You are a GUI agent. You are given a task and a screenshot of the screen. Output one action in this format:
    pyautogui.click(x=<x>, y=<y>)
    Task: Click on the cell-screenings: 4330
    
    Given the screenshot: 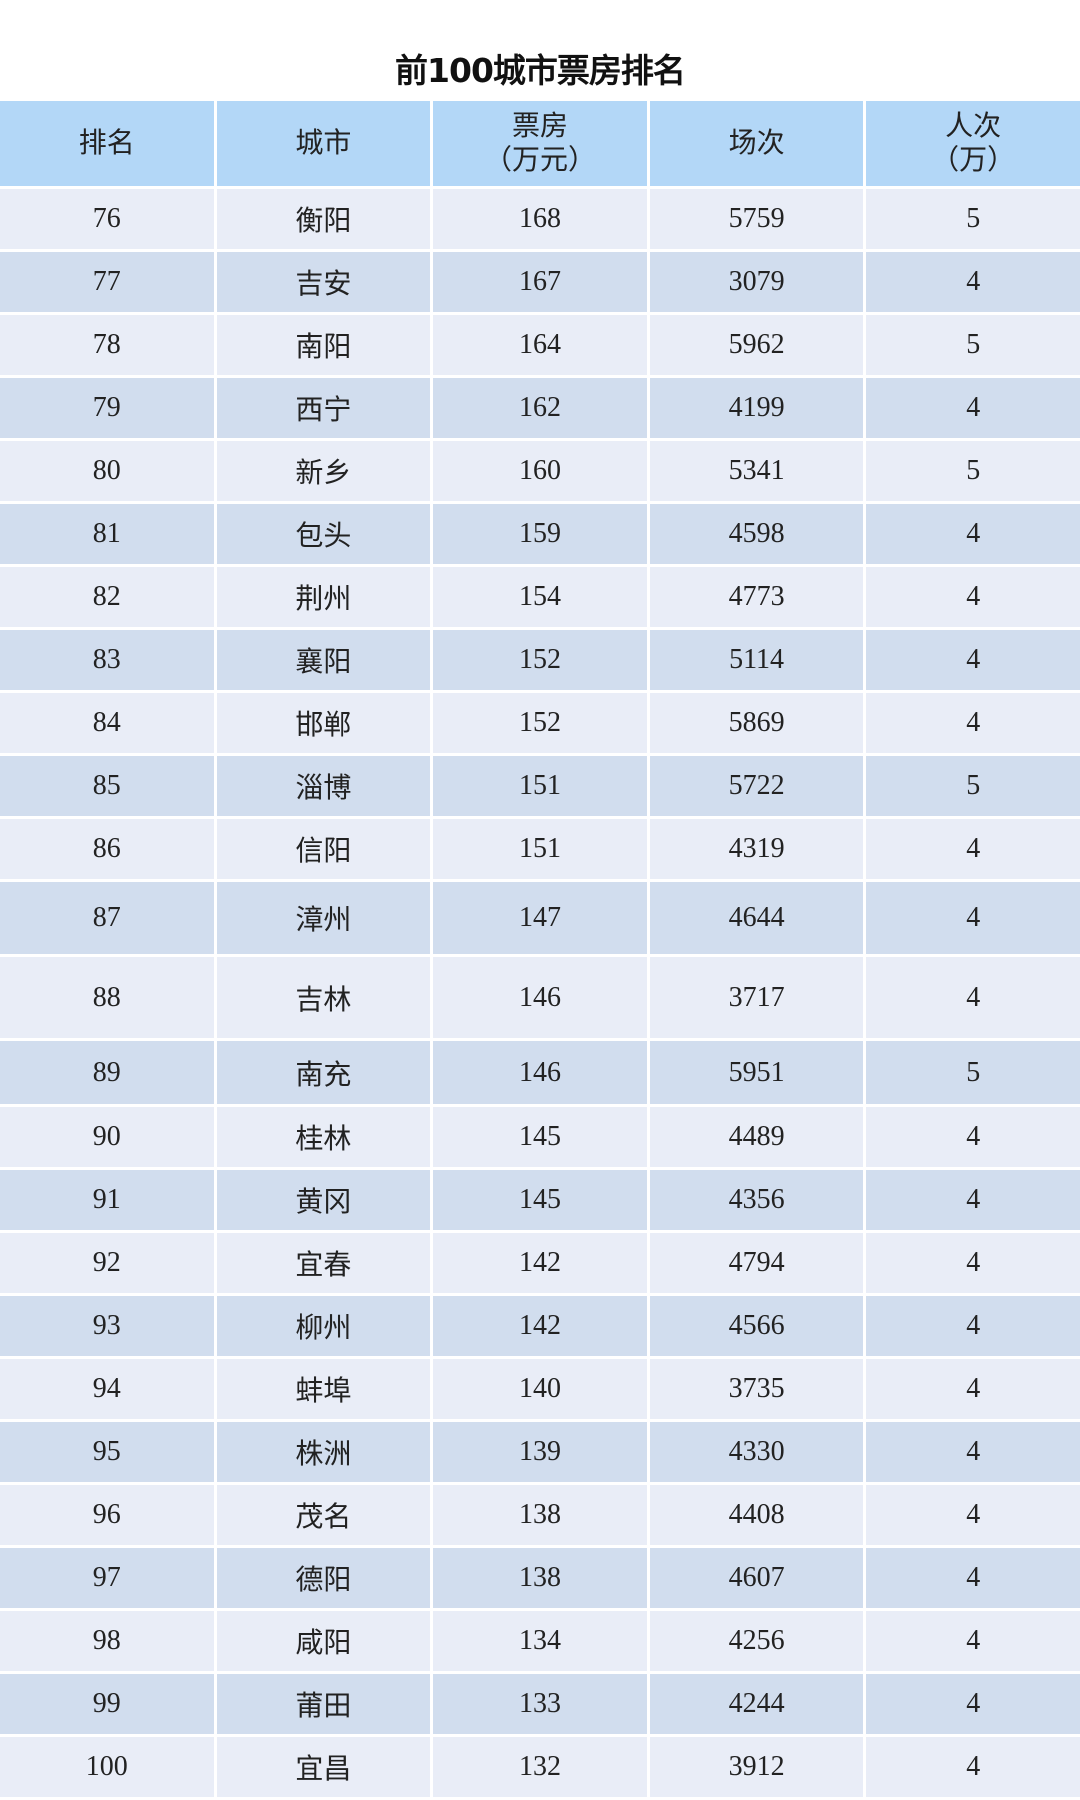 What is the action you would take?
    pyautogui.click(x=756, y=1452)
    